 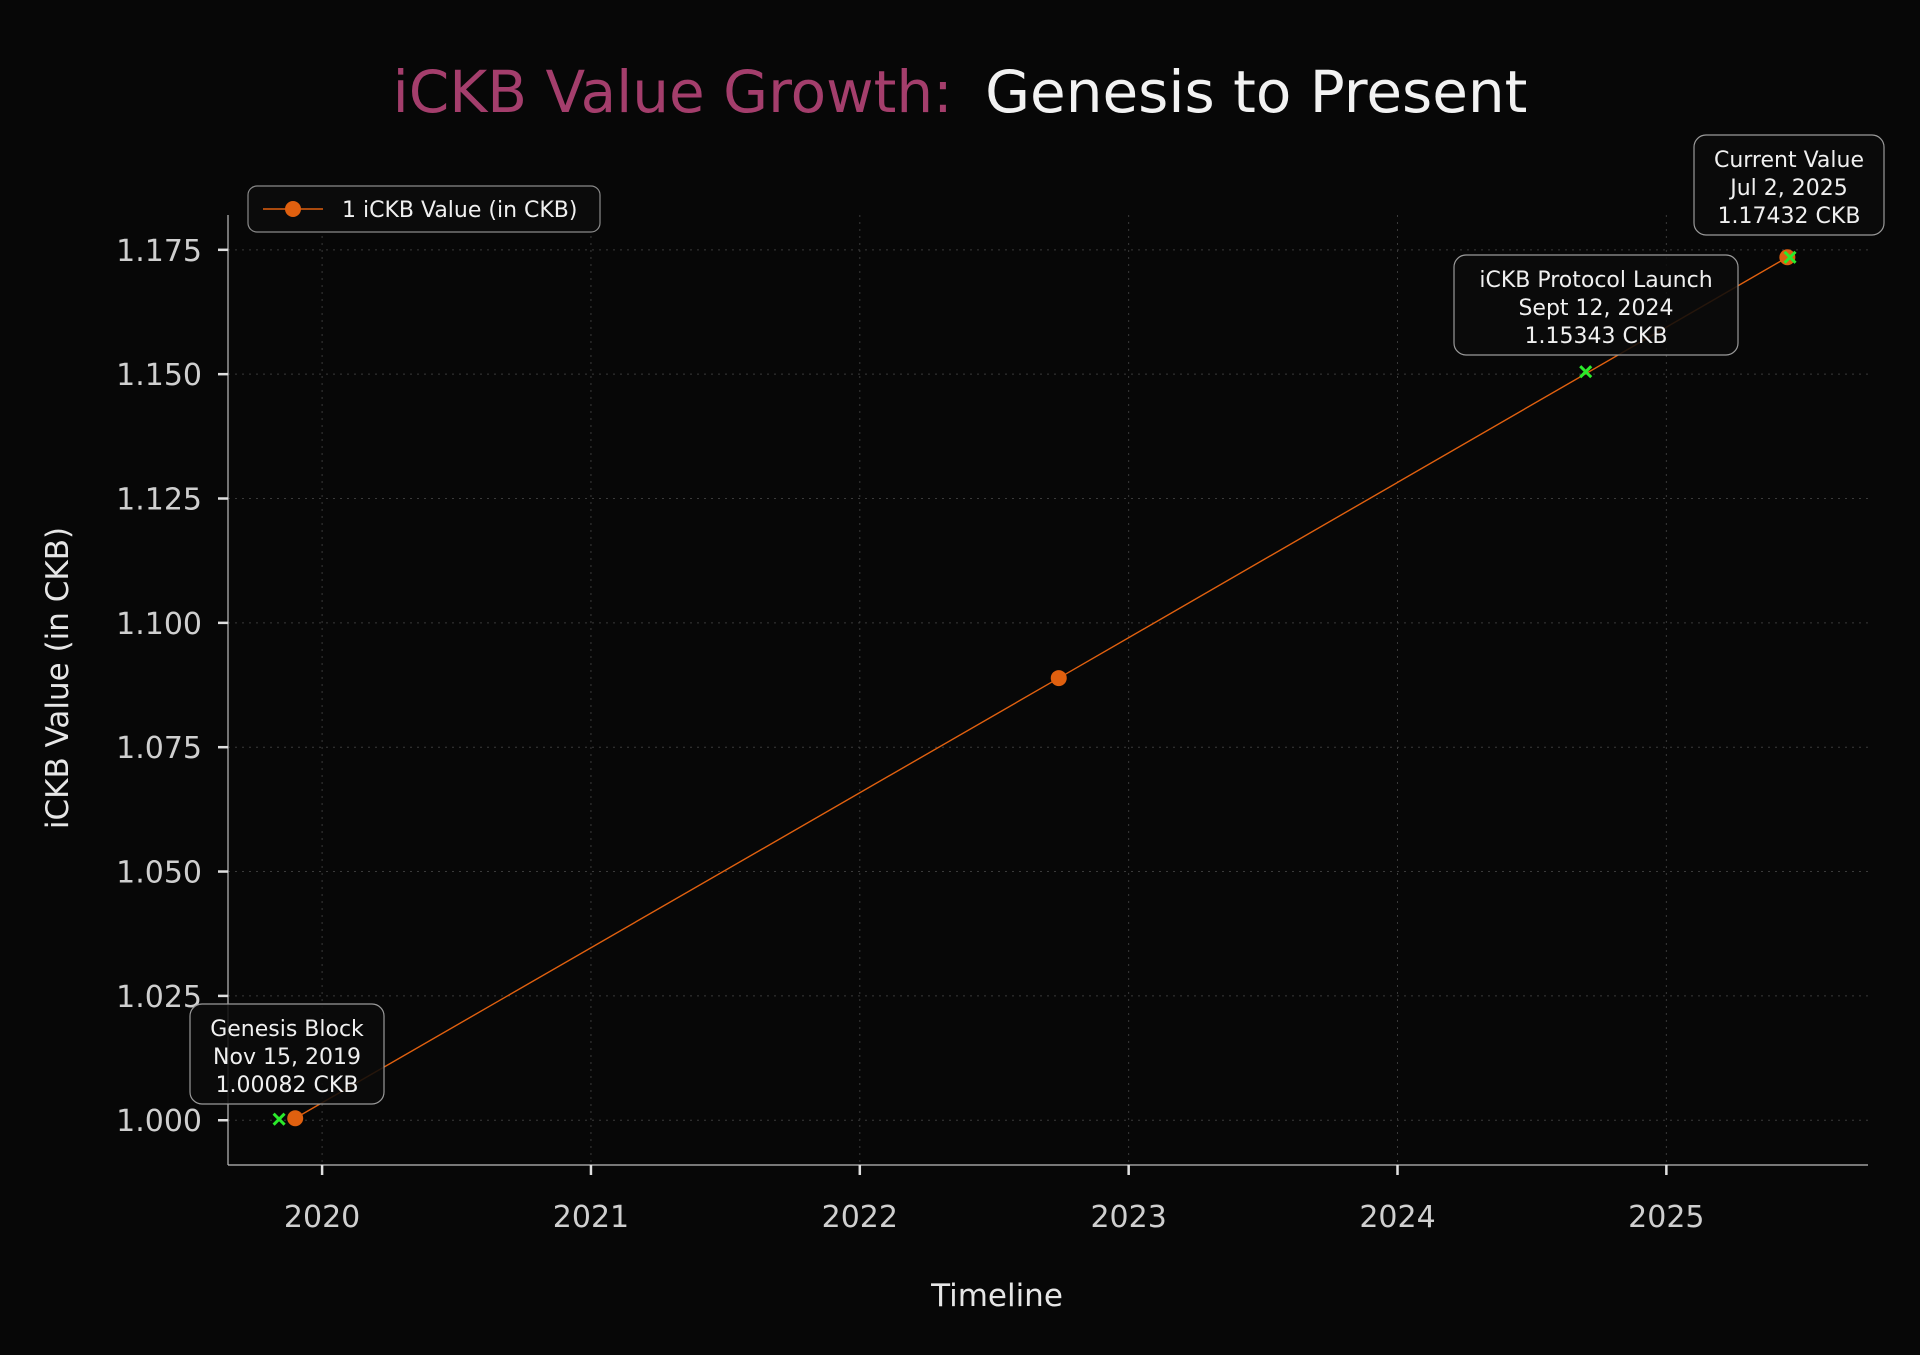 I want to click on x-tick-label: 2022, so click(x=860, y=1217).